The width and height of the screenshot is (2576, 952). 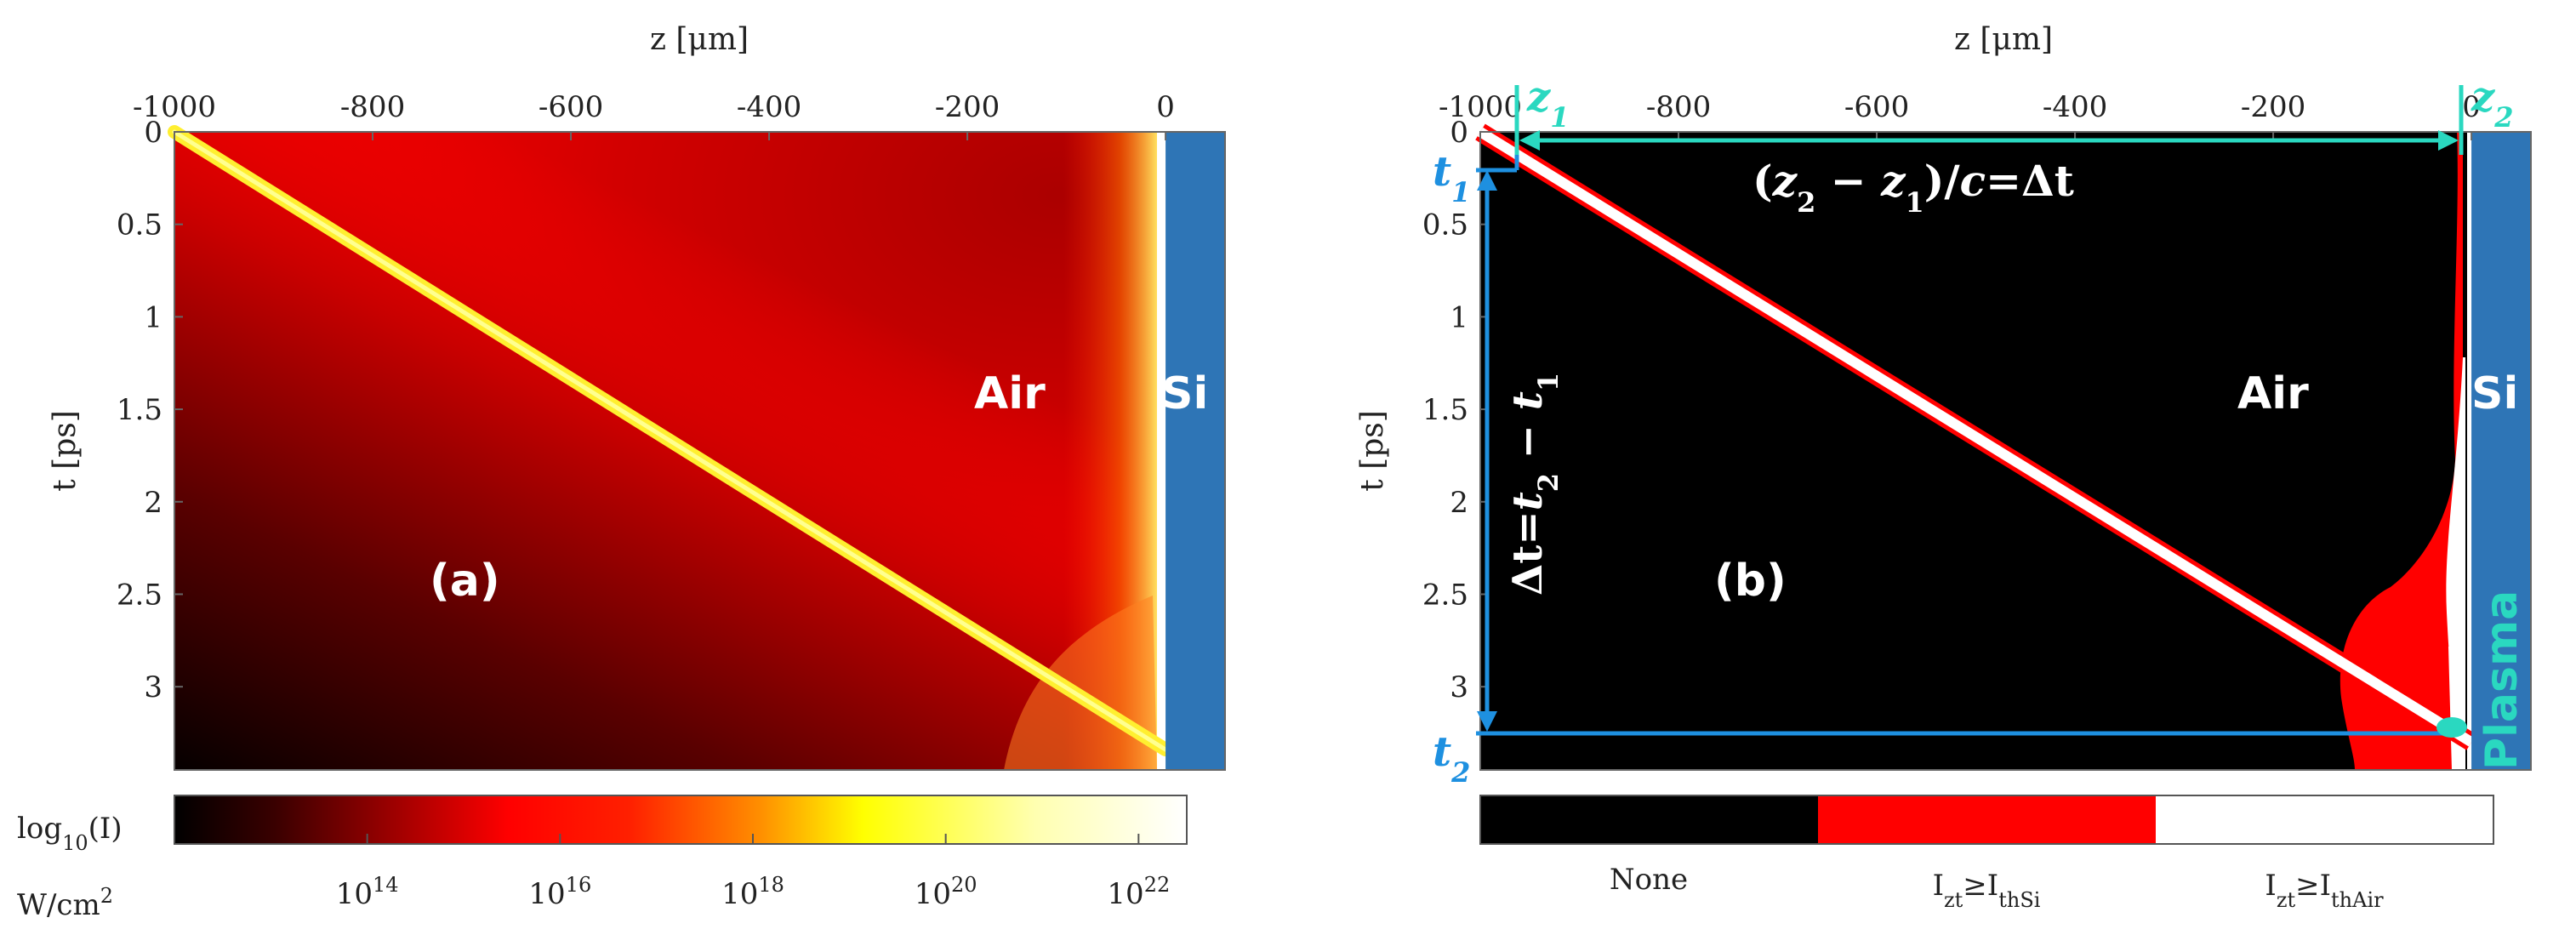 I want to click on vertical-arrow-head-top, so click(x=1487, y=181).